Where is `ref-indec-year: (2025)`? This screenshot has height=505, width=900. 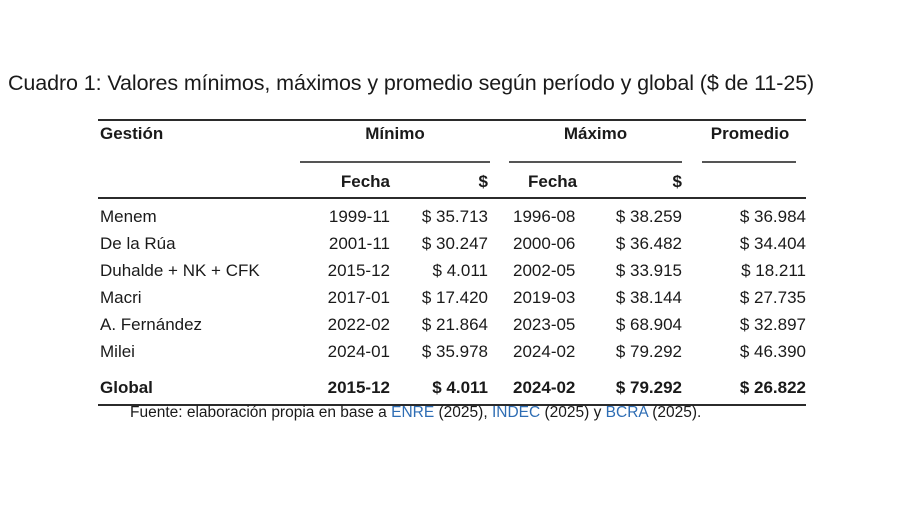
ref-indec-year: (2025) is located at coordinates (565, 412).